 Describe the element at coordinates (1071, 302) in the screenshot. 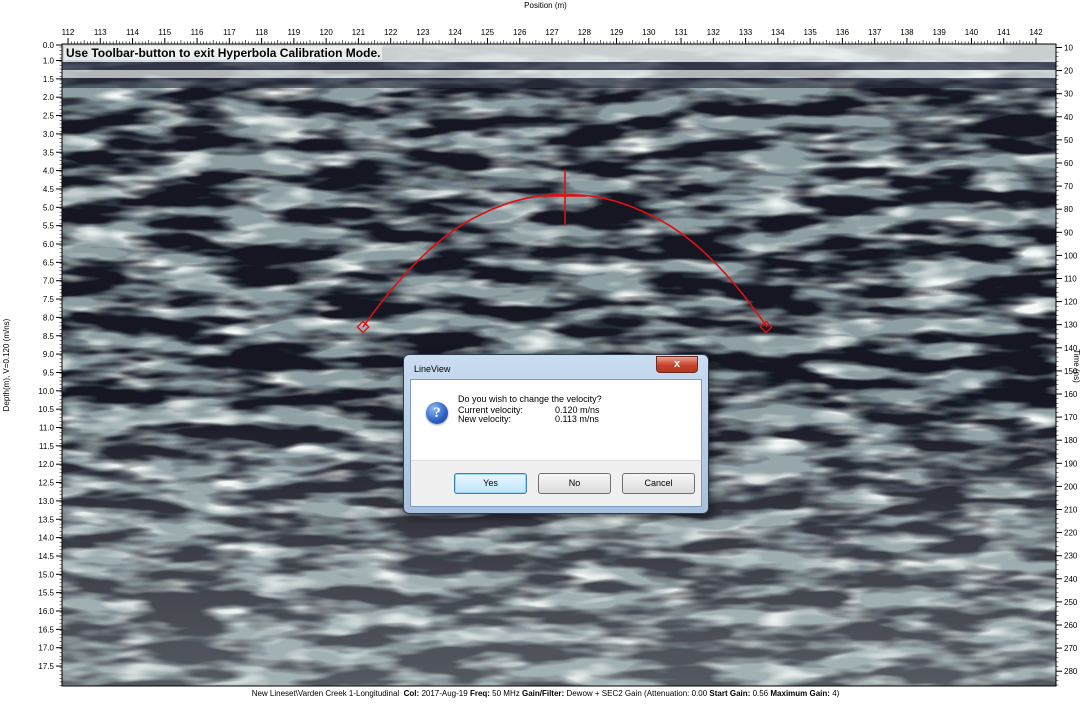

I see `time-tick-label: 120` at that location.